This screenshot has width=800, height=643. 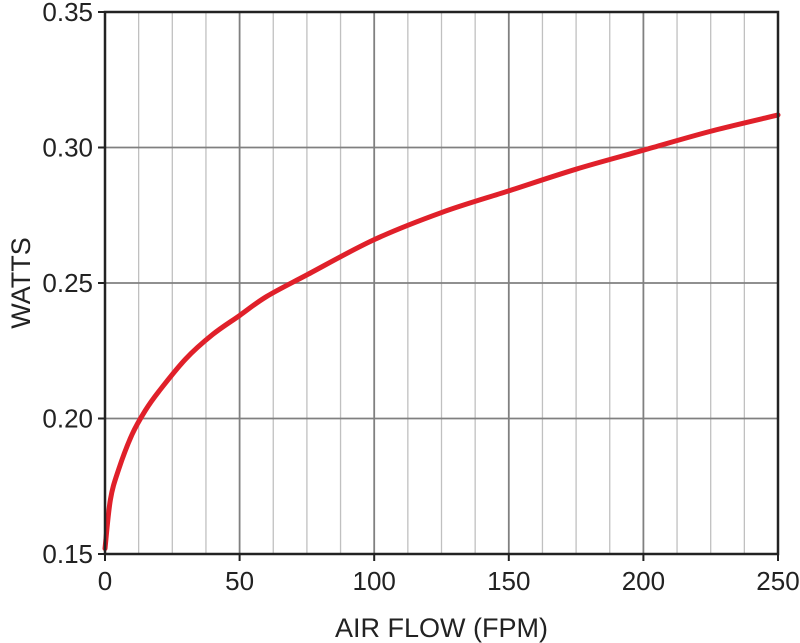 I want to click on x-axis-title: AIR FLOW (FPM), so click(x=441, y=628).